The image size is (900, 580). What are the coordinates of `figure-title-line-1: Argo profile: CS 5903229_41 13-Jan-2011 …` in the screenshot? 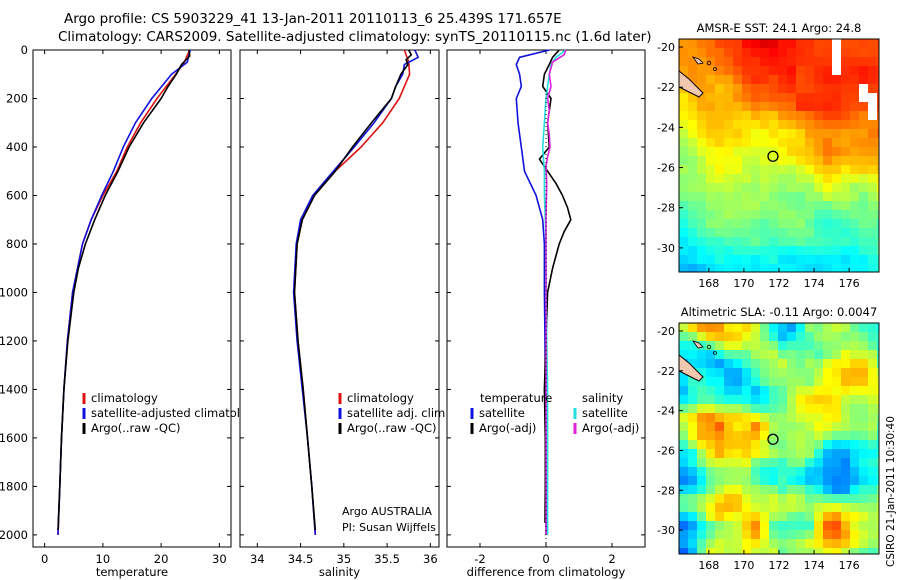 It's located at (313, 19).